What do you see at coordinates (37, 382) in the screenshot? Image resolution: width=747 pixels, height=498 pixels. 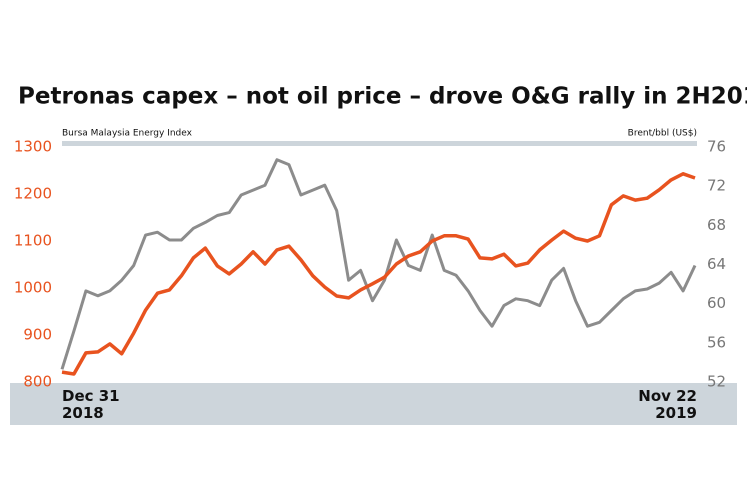 I see `y-tick-label: 800` at bounding box center [37, 382].